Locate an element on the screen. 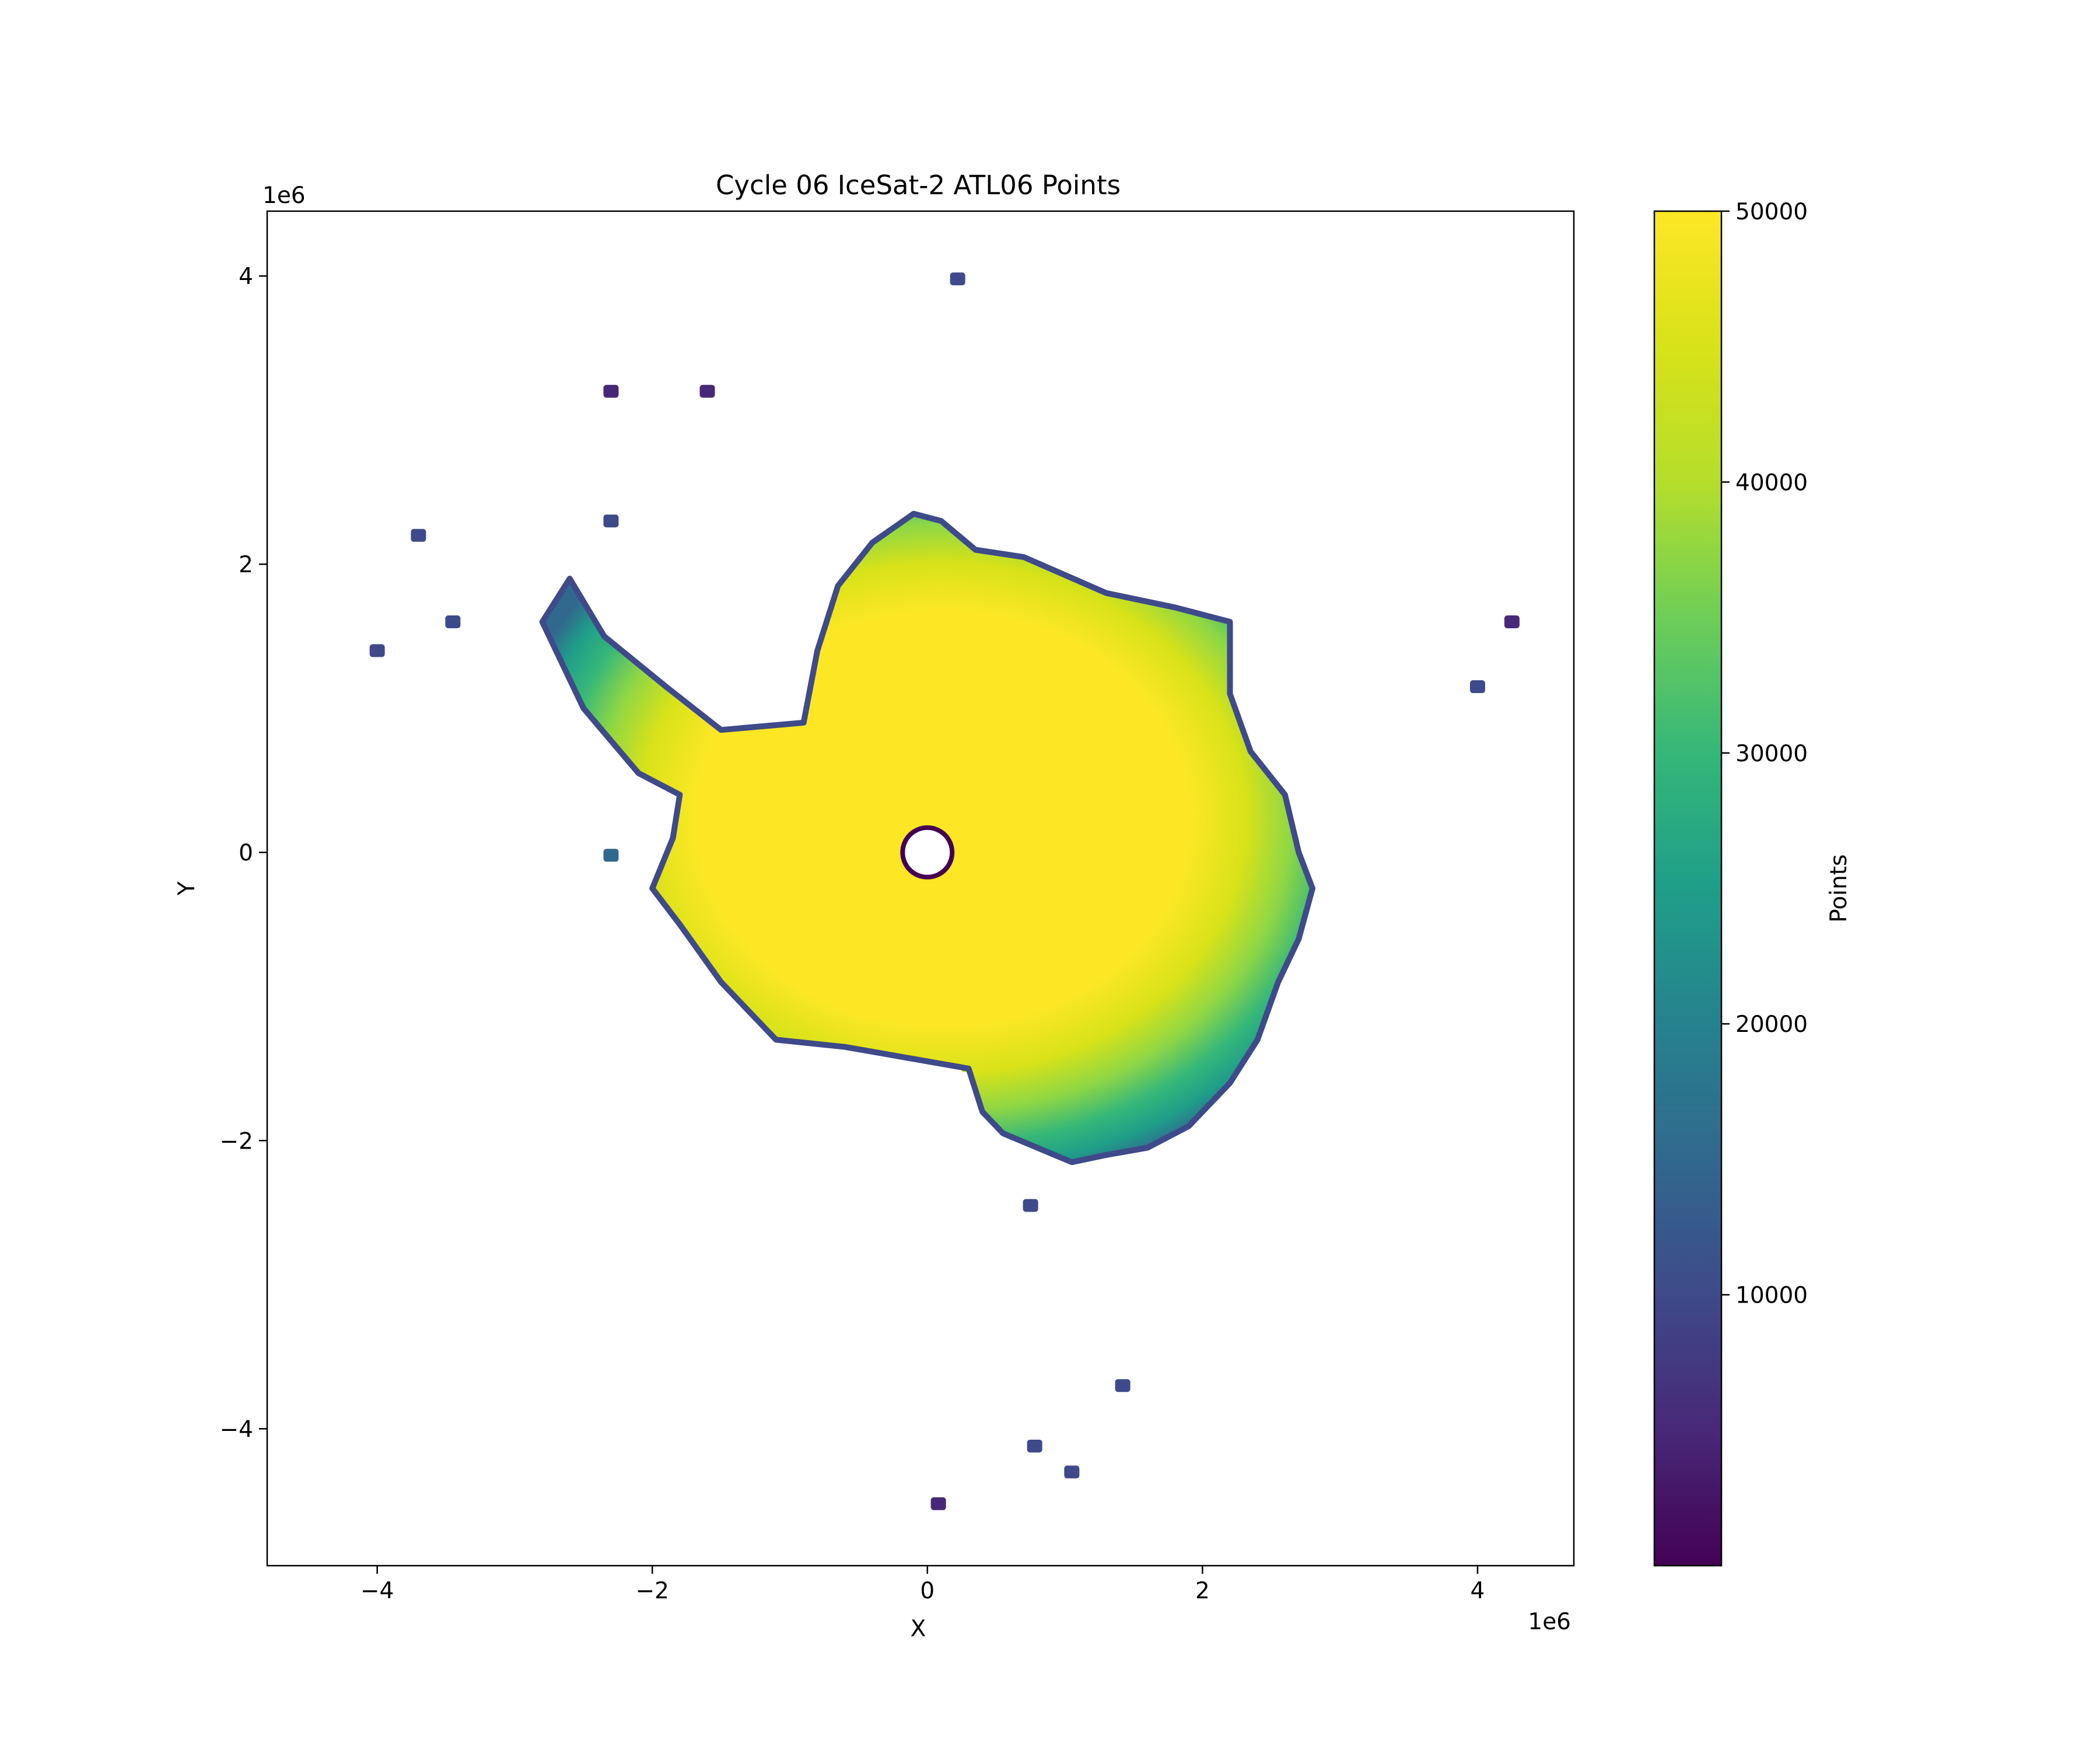 The image size is (2100, 1750). x-tick-label: 0 is located at coordinates (928, 1591).